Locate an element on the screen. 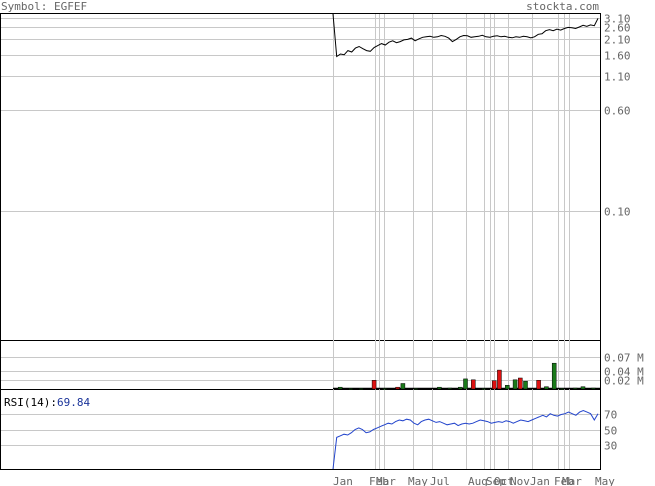 The width and height of the screenshot is (655, 486). rsi-tick-label: 50 is located at coordinates (610, 431).